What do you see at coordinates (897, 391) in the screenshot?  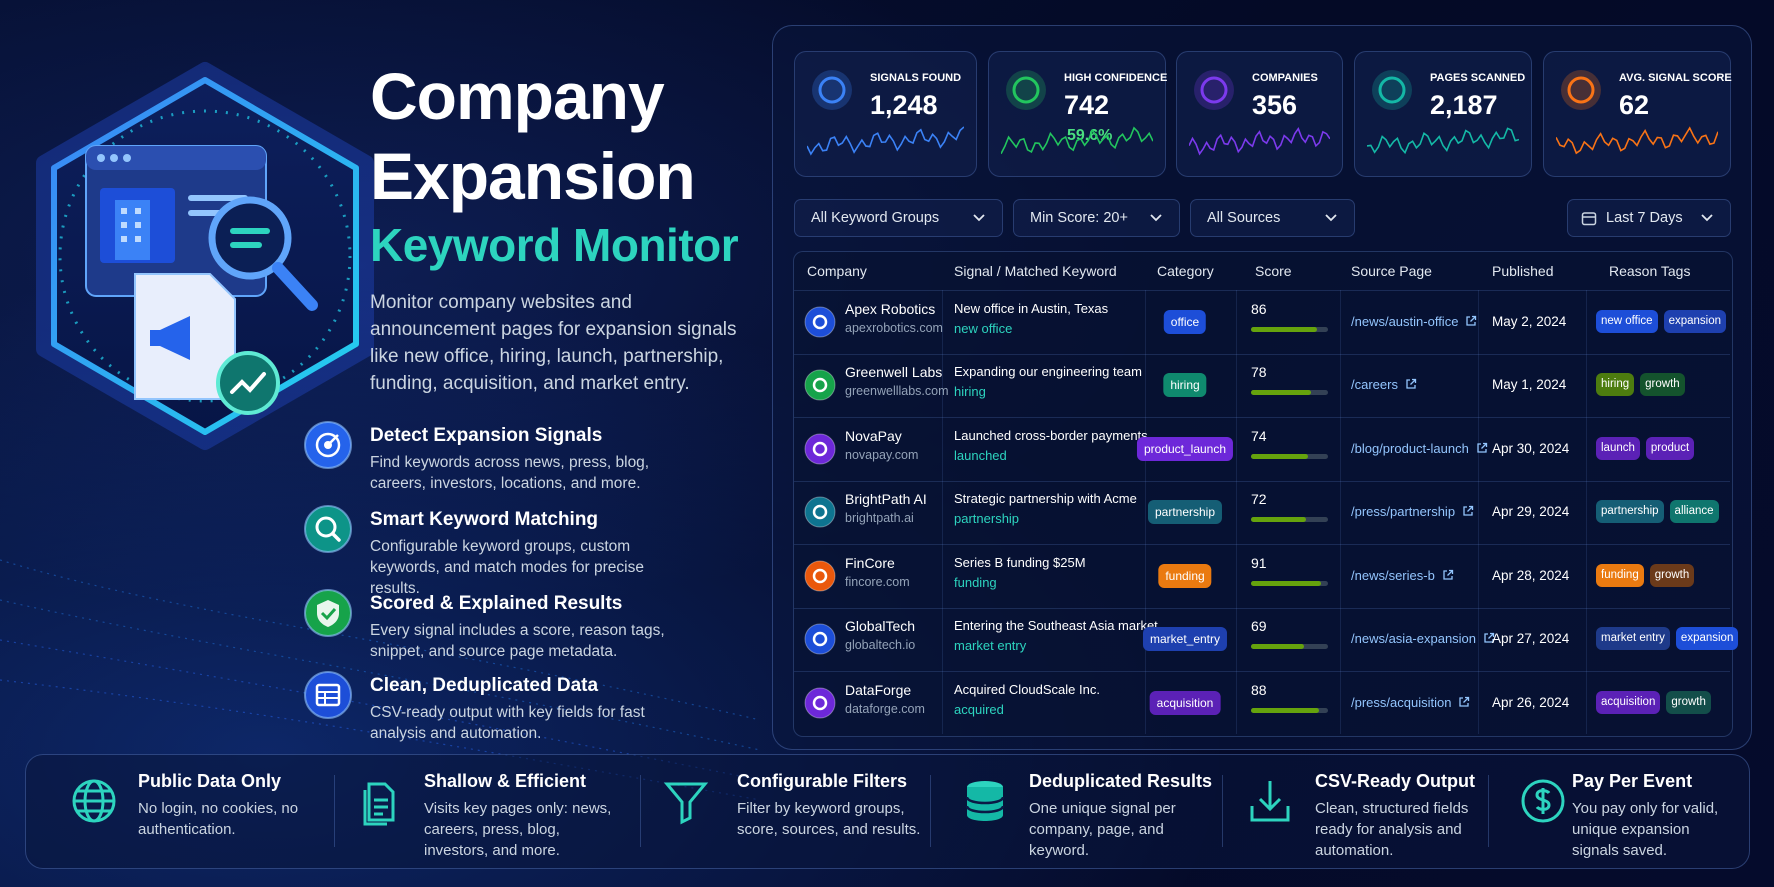 I see `company-domain: greenwelllabs.com` at bounding box center [897, 391].